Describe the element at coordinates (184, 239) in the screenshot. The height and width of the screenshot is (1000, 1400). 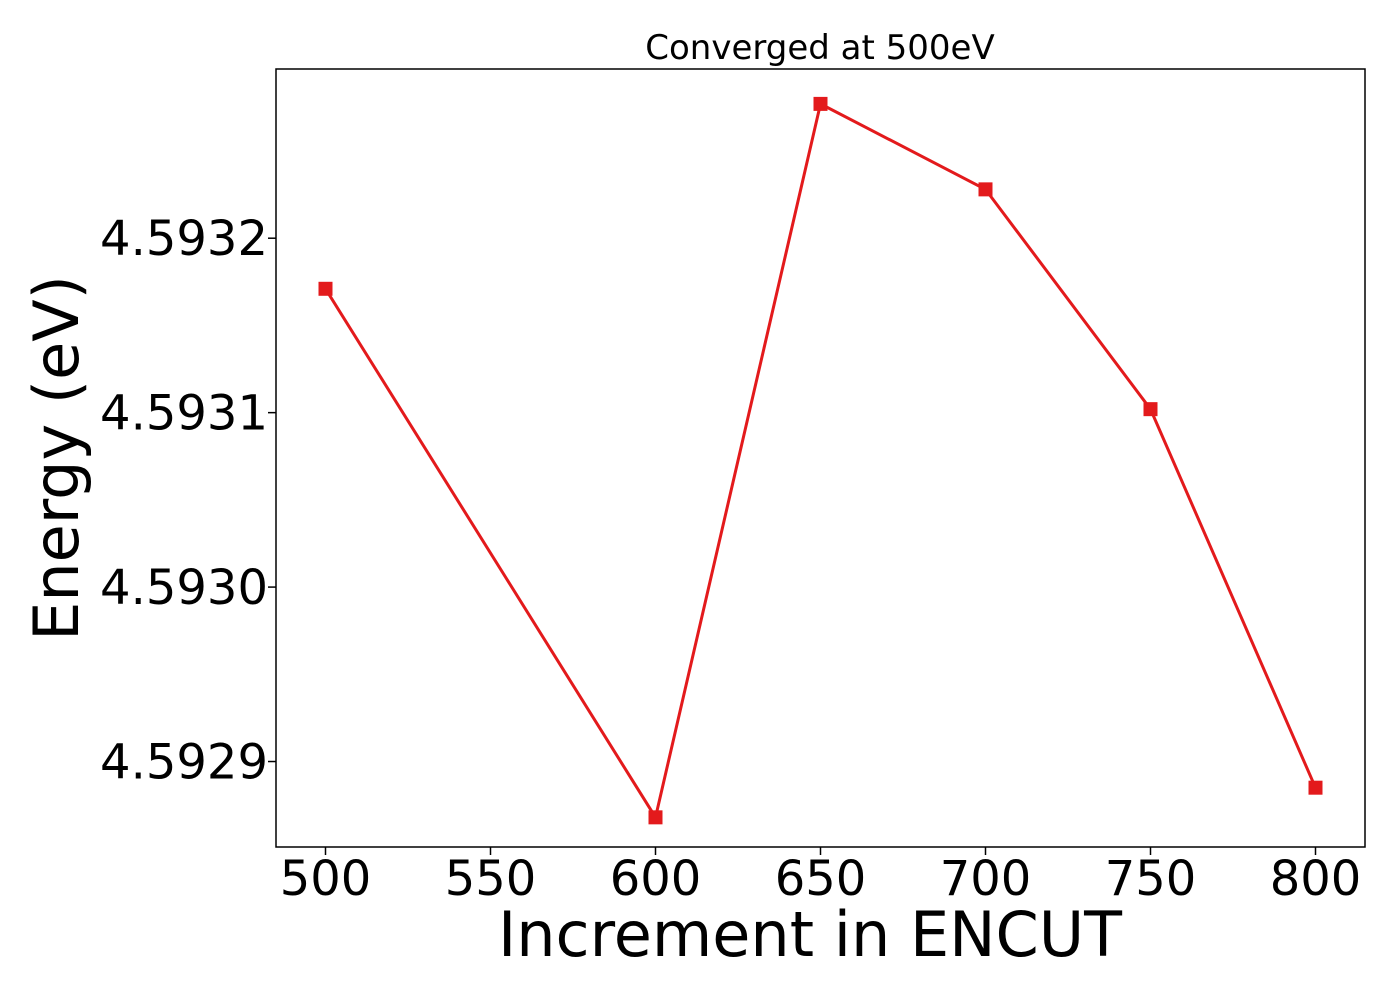
I see `y-tick-label: 4.5932` at that location.